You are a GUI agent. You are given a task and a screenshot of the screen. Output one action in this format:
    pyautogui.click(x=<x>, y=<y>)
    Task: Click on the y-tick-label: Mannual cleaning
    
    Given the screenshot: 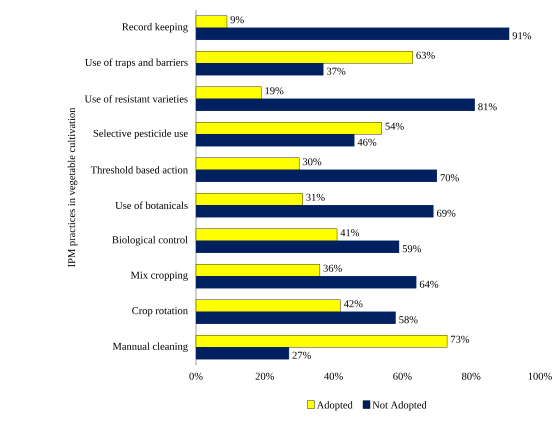 What is the action you would take?
    pyautogui.click(x=150, y=347)
    